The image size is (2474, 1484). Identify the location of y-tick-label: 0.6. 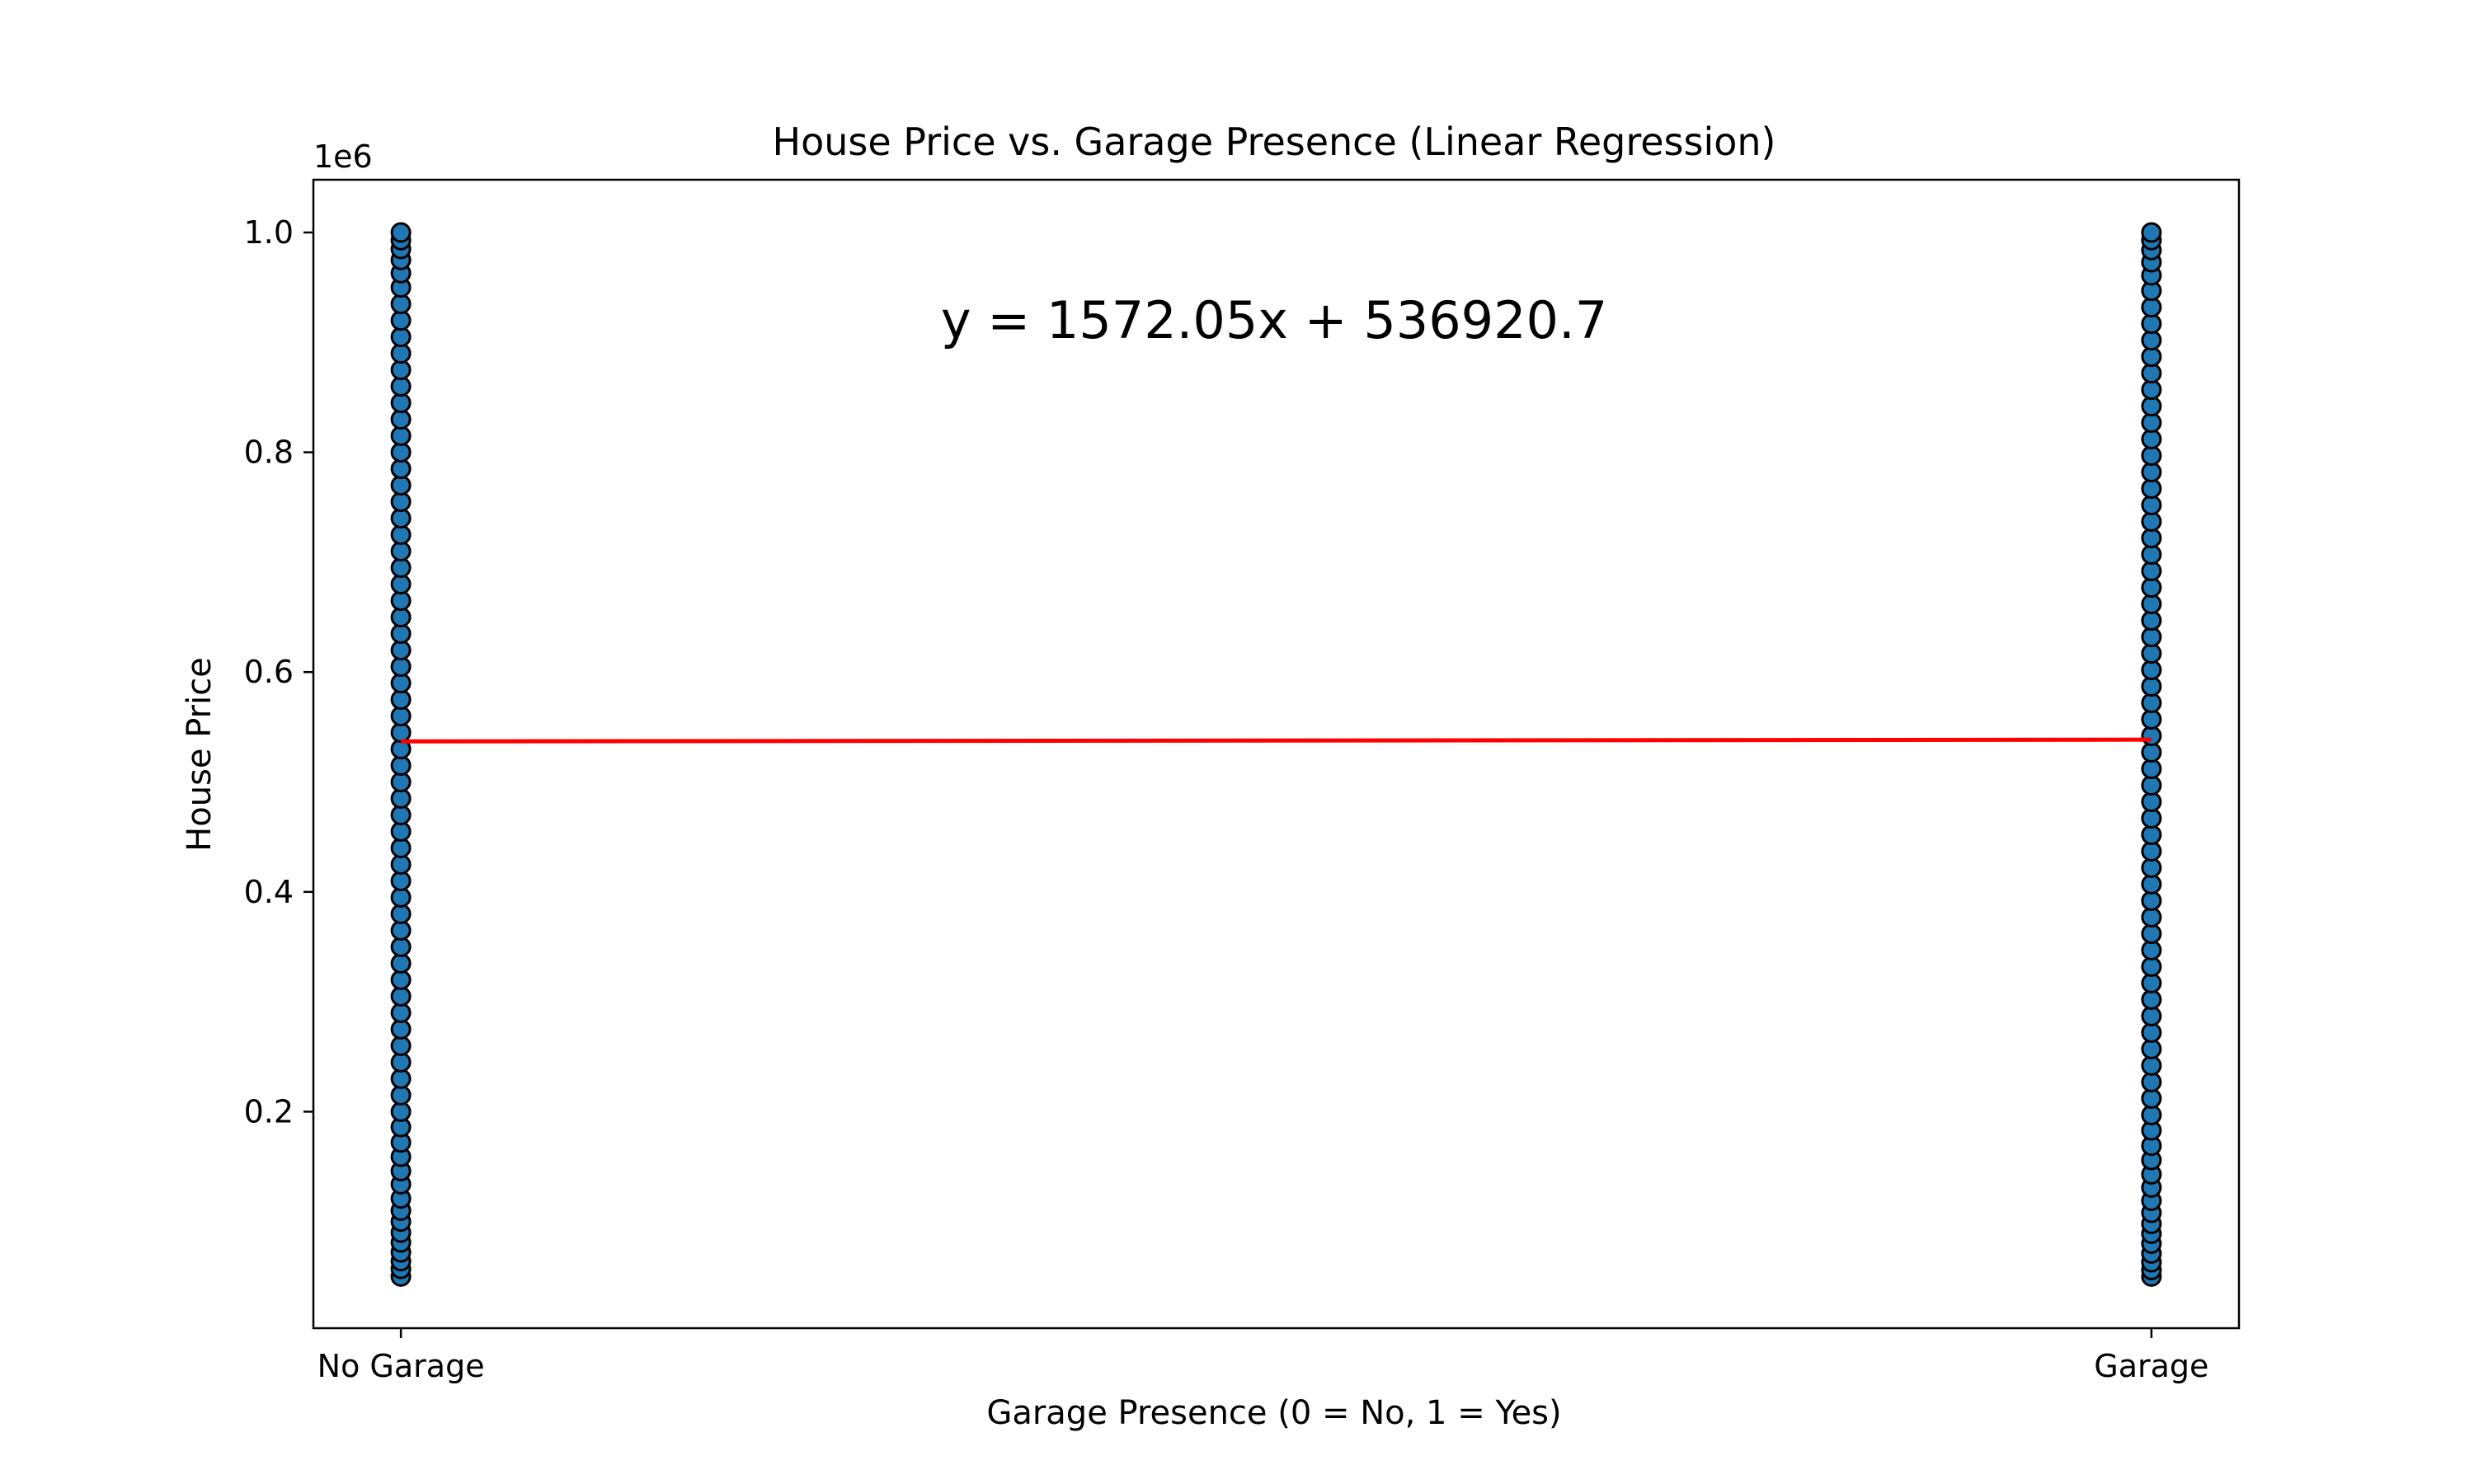
(269, 672).